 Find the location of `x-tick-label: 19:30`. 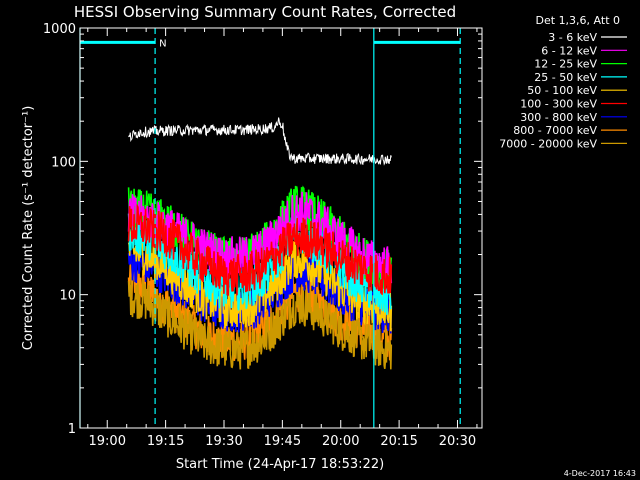

x-tick-label: 19:30 is located at coordinates (223, 441).